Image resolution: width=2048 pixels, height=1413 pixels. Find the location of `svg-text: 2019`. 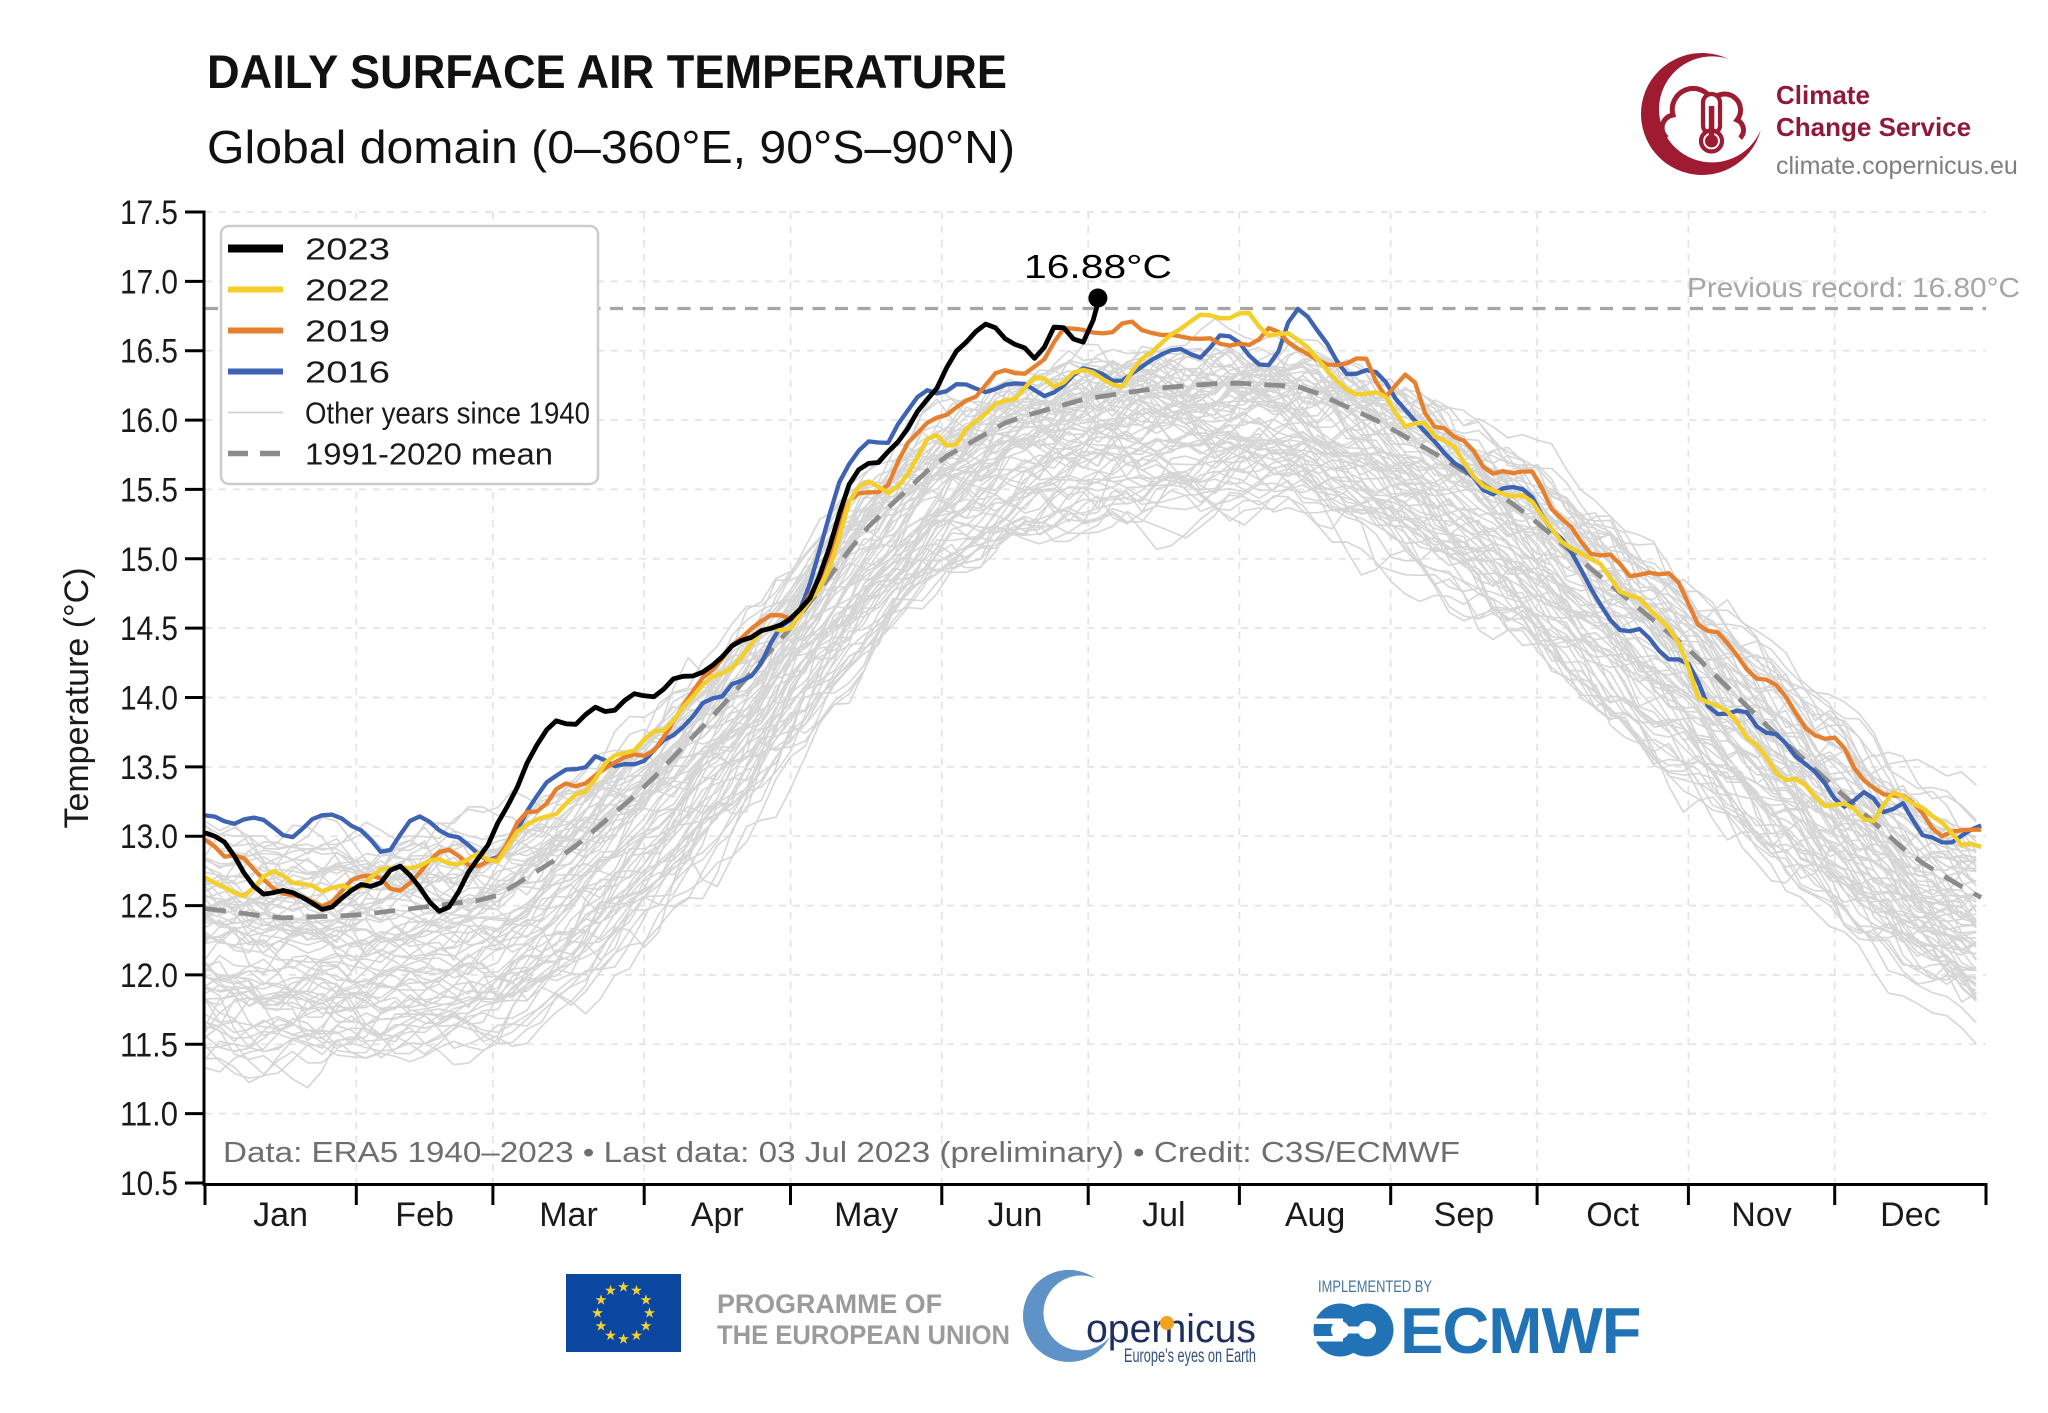

svg-text: 2019 is located at coordinates (347, 331).